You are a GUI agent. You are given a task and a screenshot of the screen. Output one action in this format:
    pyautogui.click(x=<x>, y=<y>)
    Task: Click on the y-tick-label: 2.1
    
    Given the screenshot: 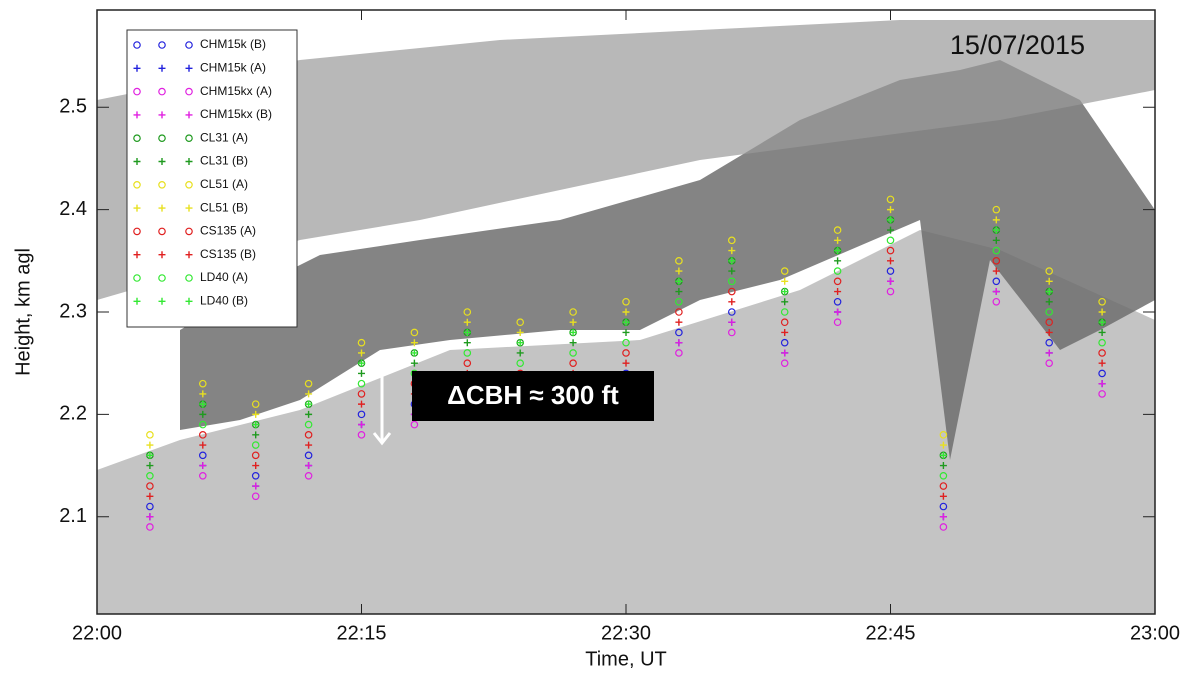 What is the action you would take?
    pyautogui.click(x=73, y=516)
    